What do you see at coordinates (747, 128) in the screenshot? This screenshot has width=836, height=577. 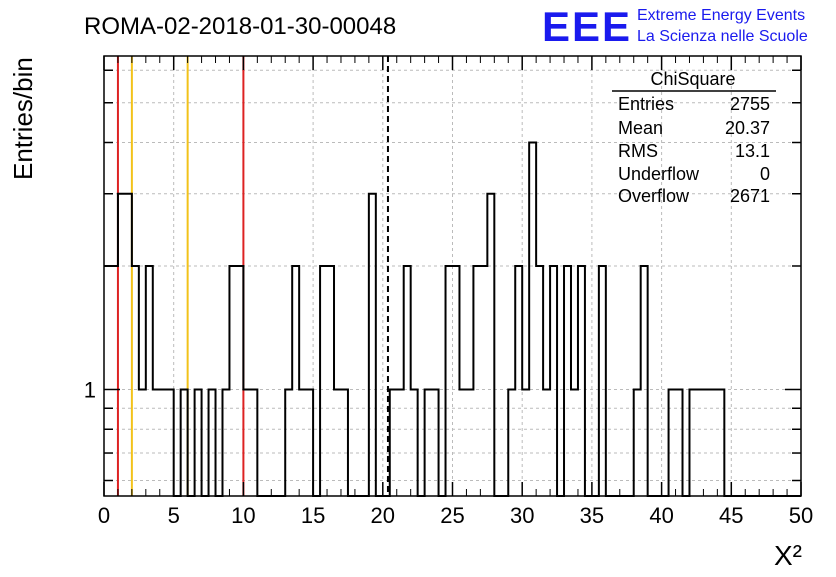 I see `stats-value-mean: 20.37` at bounding box center [747, 128].